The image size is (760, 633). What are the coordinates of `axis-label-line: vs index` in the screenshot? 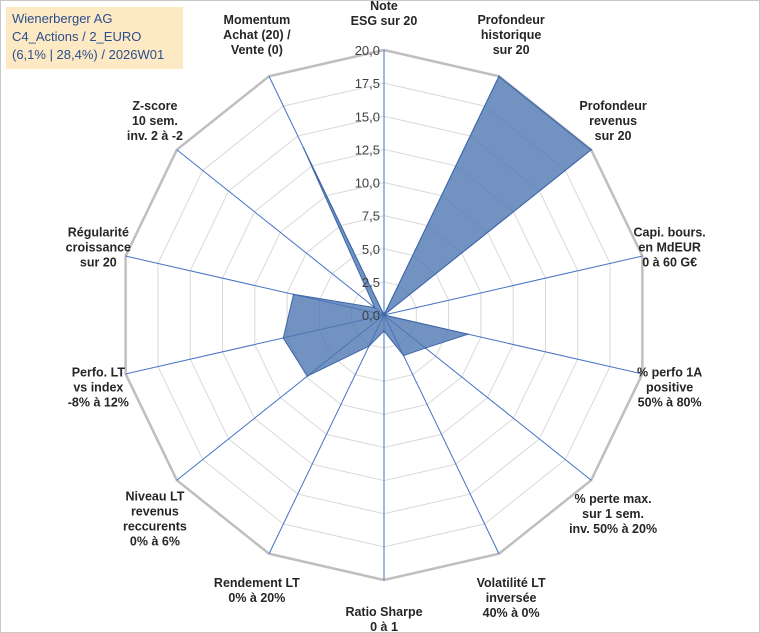 It's located at (98, 388).